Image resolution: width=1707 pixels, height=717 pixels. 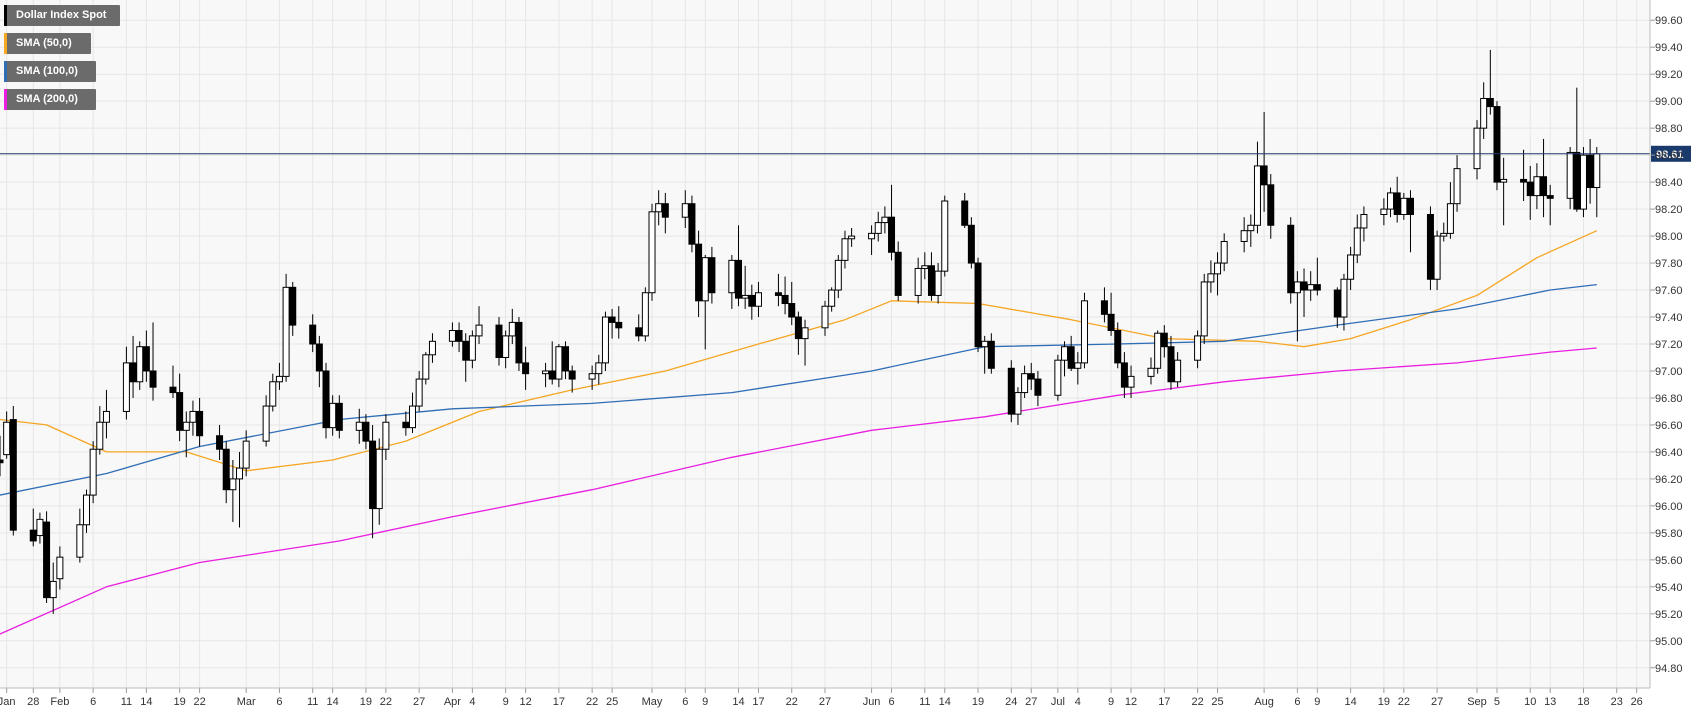 What do you see at coordinates (1669, 399) in the screenshot?
I see `price-tick-label: 96.80` at bounding box center [1669, 399].